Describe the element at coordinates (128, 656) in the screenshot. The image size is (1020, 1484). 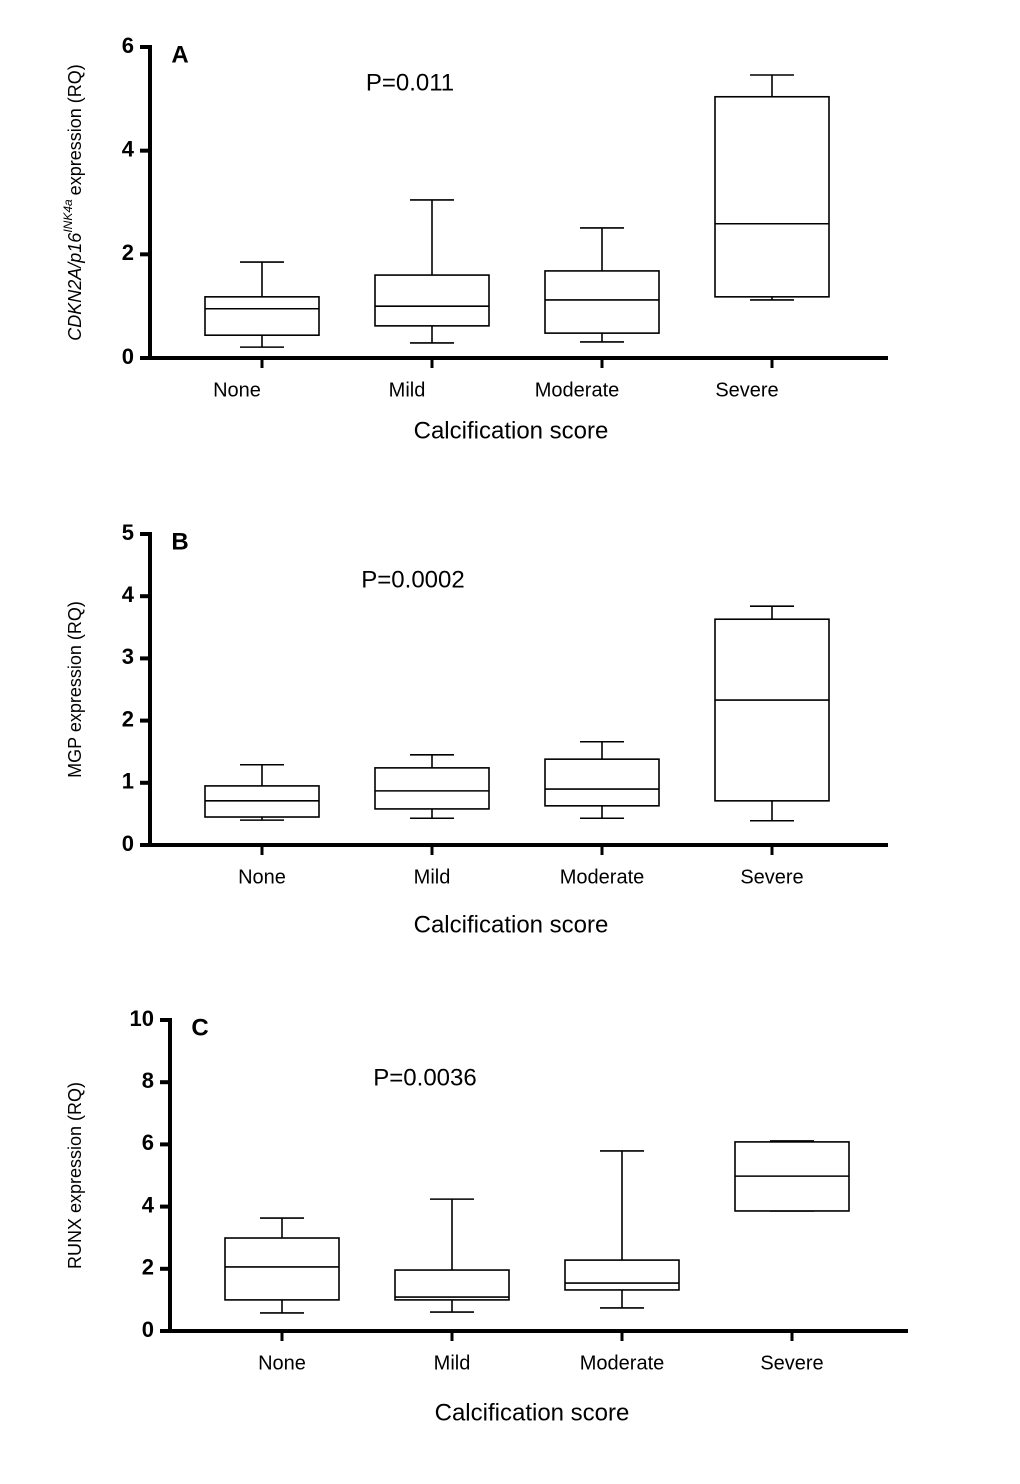
I see `y-tick-label: 3` at that location.